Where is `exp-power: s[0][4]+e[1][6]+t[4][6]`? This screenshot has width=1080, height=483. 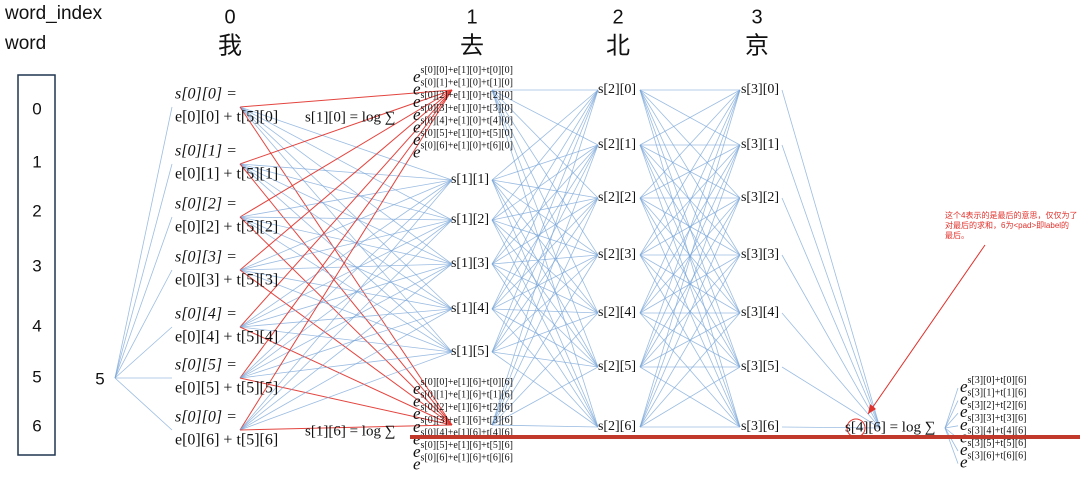
exp-power: s[0][4]+e[1][6]+t[4][6] is located at coordinates (467, 433).